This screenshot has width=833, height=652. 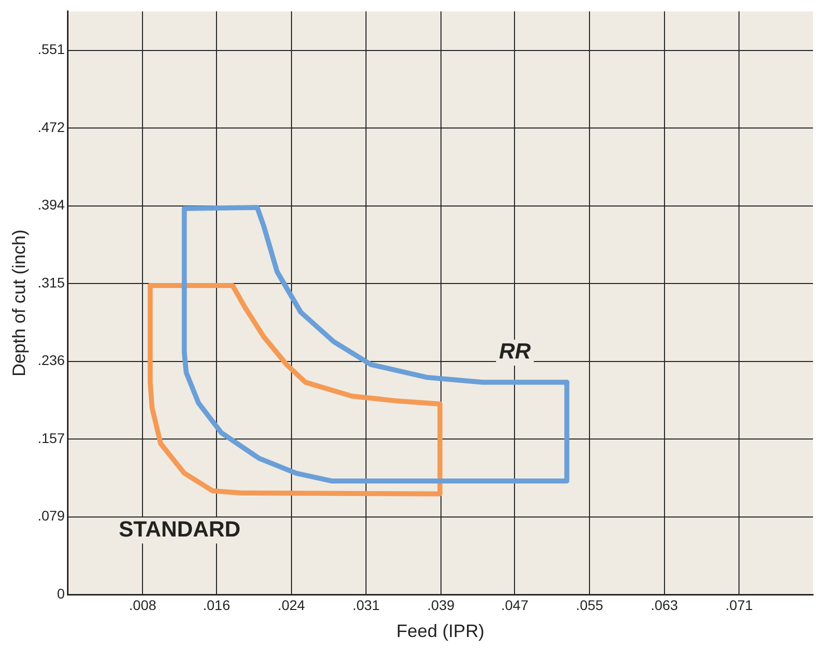 What do you see at coordinates (216, 604) in the screenshot?
I see `x-tick-label: .016` at bounding box center [216, 604].